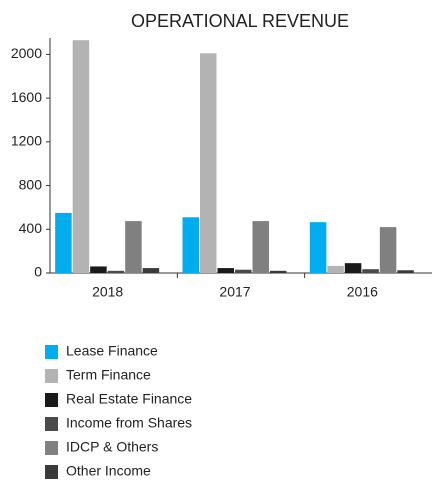  Describe the element at coordinates (362, 292) in the screenshot. I see `x-tick-label: 2016` at that location.